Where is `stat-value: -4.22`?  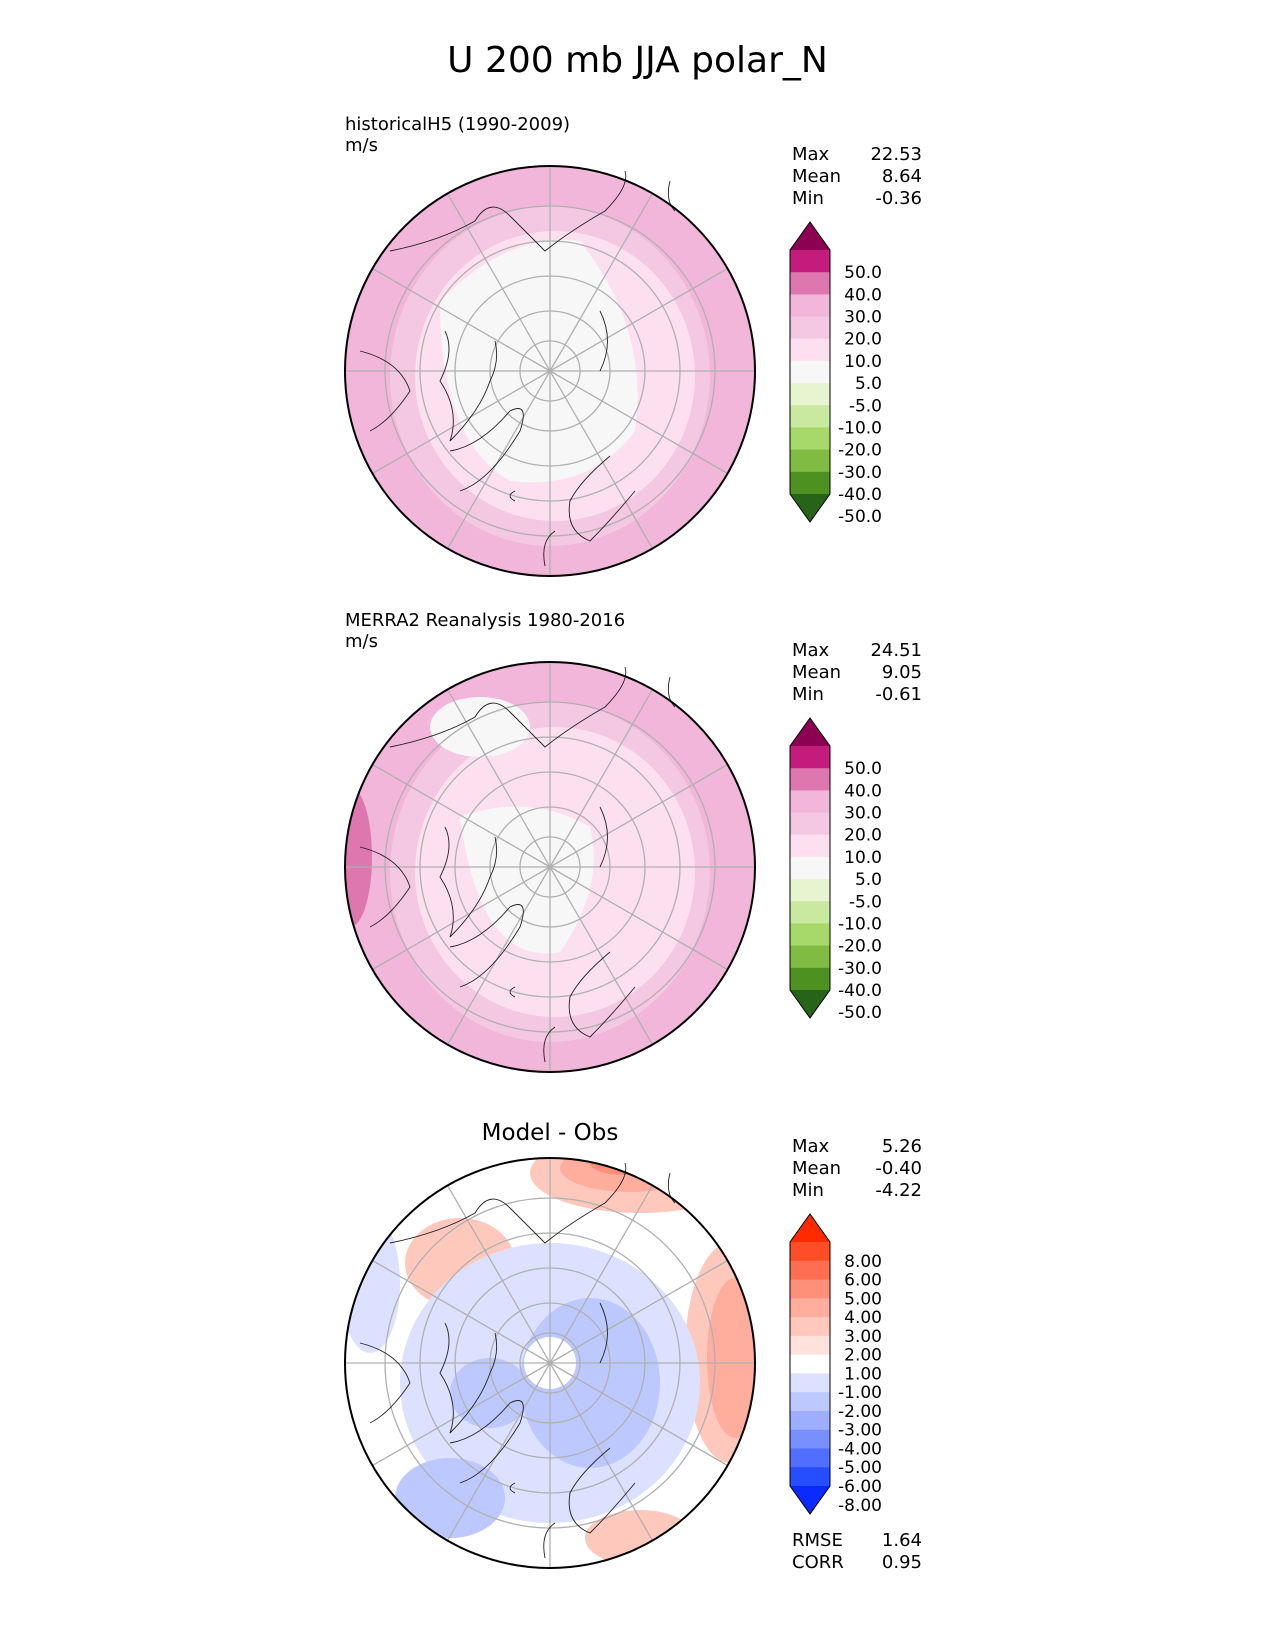 stat-value: -4.22 is located at coordinates (898, 1190).